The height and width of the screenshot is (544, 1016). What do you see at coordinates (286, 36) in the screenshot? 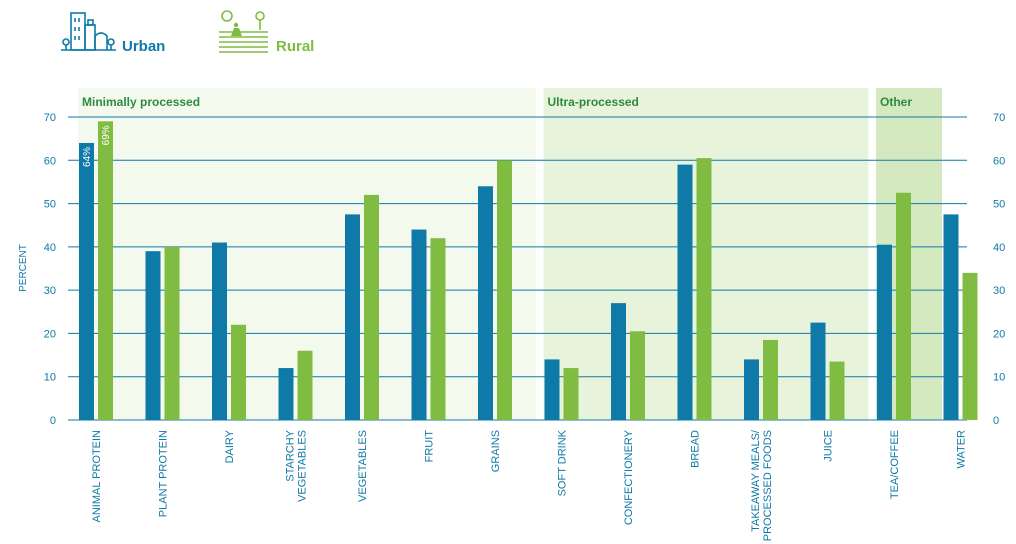
I see `legend-item-rural: Rural` at bounding box center [286, 36].